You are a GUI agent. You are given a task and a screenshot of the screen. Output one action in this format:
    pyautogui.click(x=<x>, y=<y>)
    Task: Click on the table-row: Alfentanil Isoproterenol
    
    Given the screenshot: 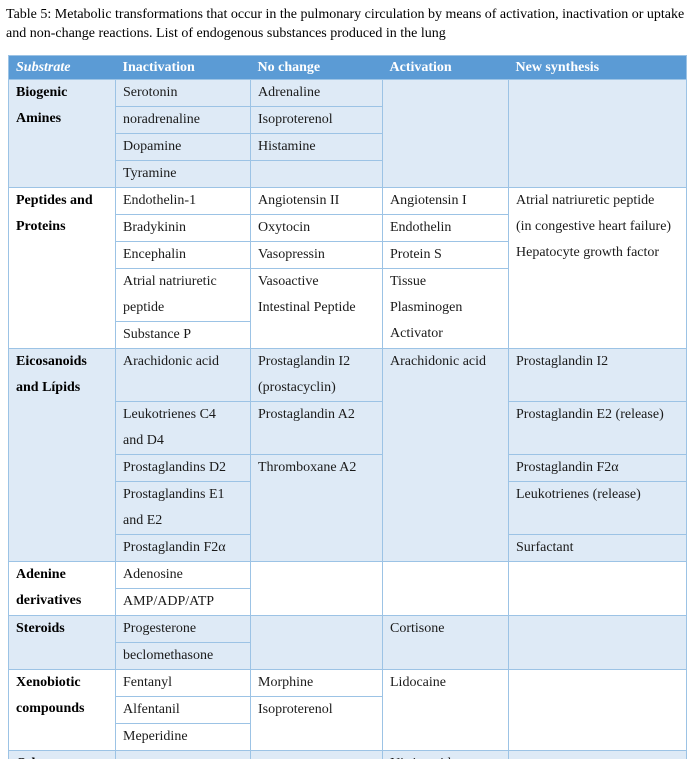 What is the action you would take?
    pyautogui.click(x=348, y=723)
    